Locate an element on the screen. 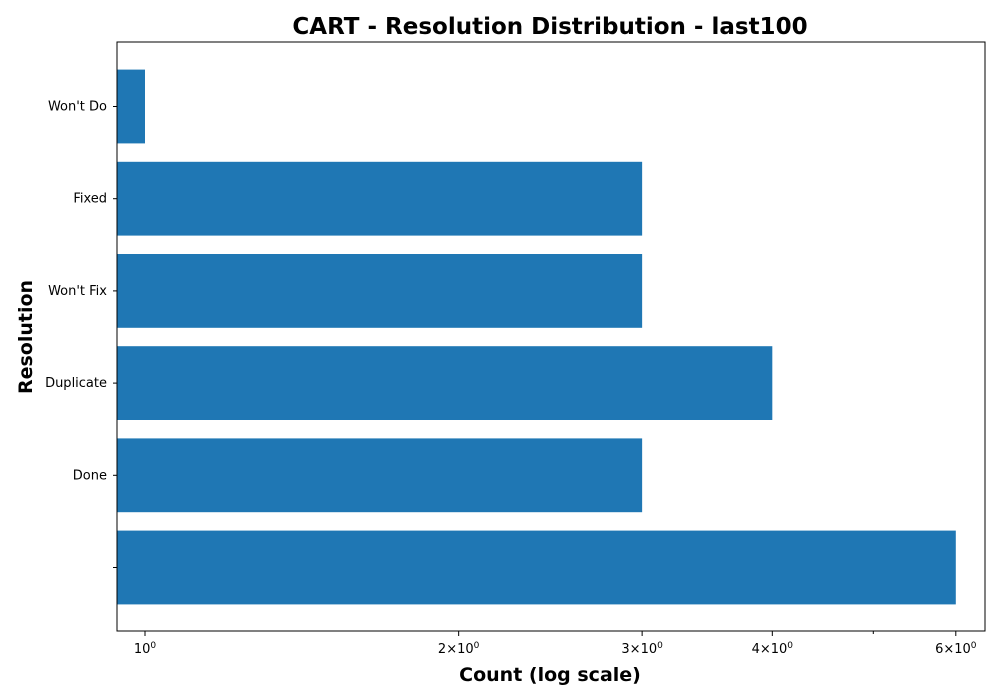 The image size is (1000, 700). x-tick-label-group: 100 is located at coordinates (145, 649).